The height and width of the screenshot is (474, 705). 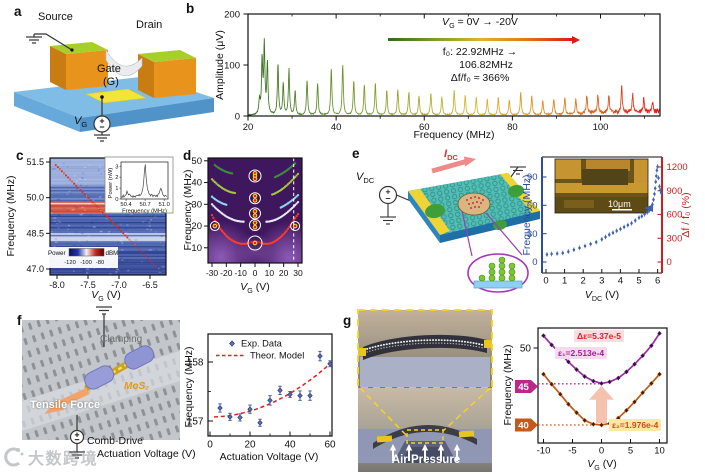 What do you see at coordinates (425, 390) in the screenshot?
I see `drumhead-schematic` at bounding box center [425, 390].